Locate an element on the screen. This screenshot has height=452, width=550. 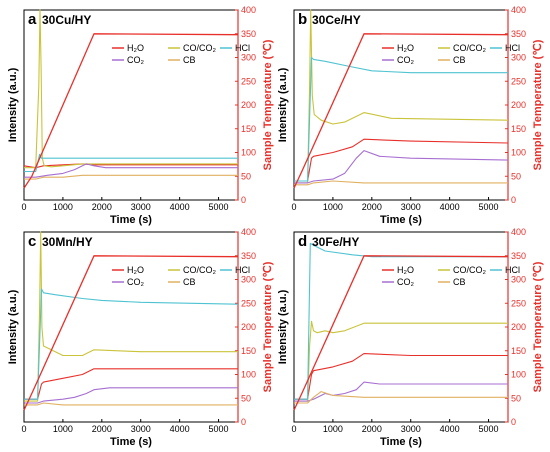
panel-letter: c is located at coordinates (32, 241).